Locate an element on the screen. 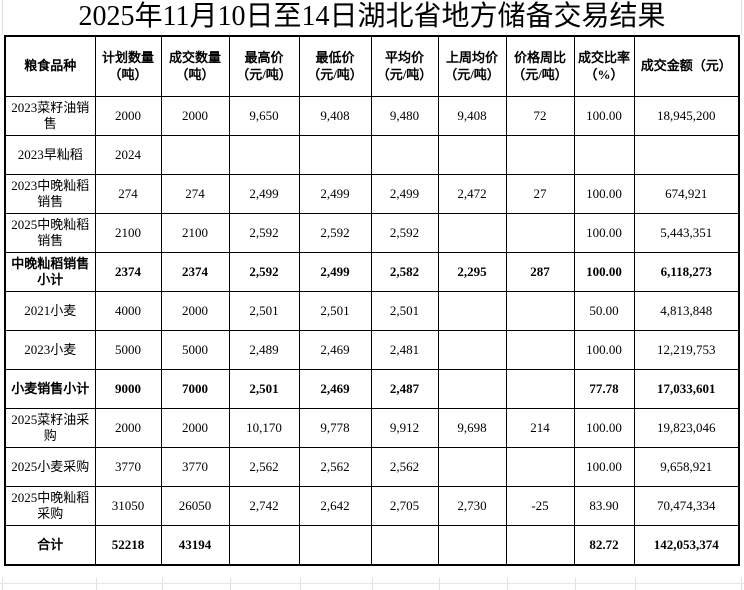 Image resolution: width=744 pixels, height=590 pixels. row-label-cell: 2025菜籽油采购 is located at coordinates (50, 428).